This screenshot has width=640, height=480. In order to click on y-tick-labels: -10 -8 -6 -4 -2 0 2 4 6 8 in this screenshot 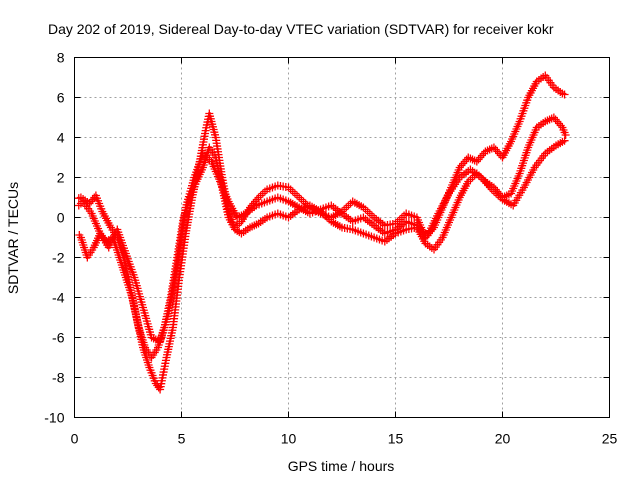, I will do `click(54, 238)`.